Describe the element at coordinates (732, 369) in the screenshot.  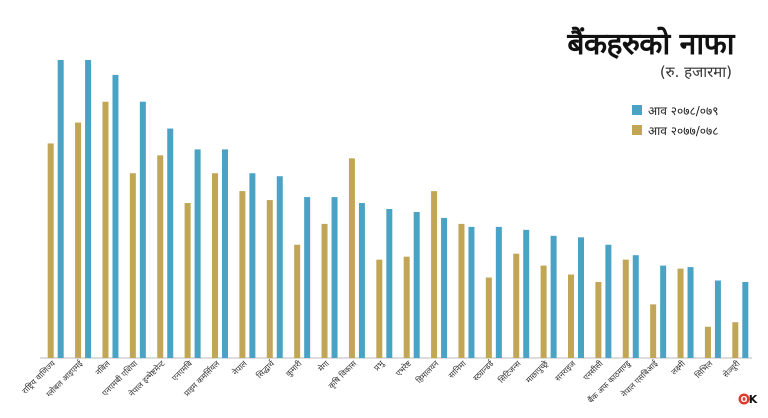
I see `x-tick-label: सेञ्चुरी` at that location.